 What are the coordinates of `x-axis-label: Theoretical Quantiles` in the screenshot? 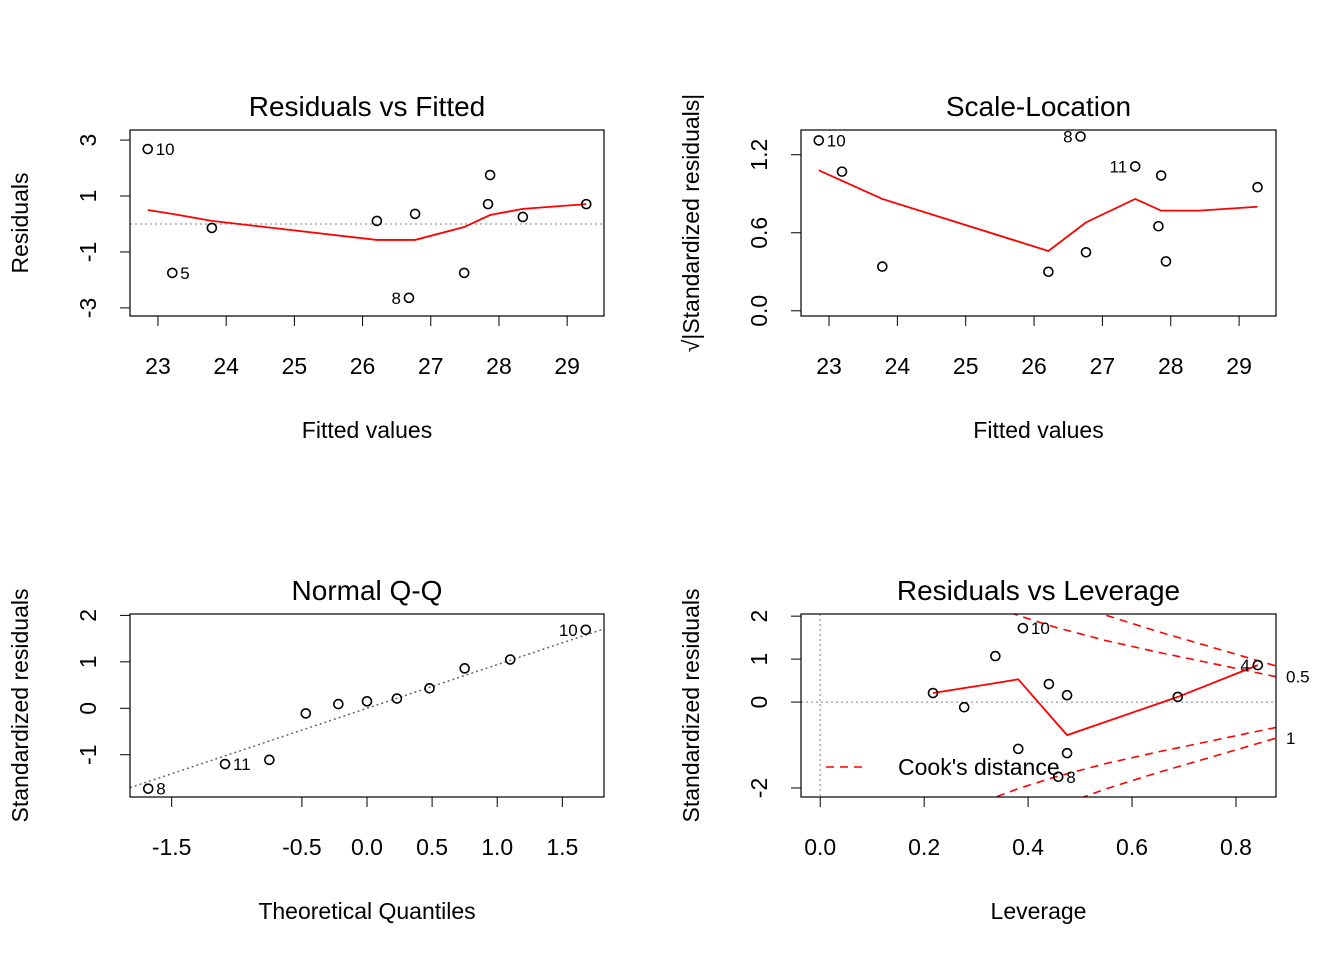 It's located at (366, 911).